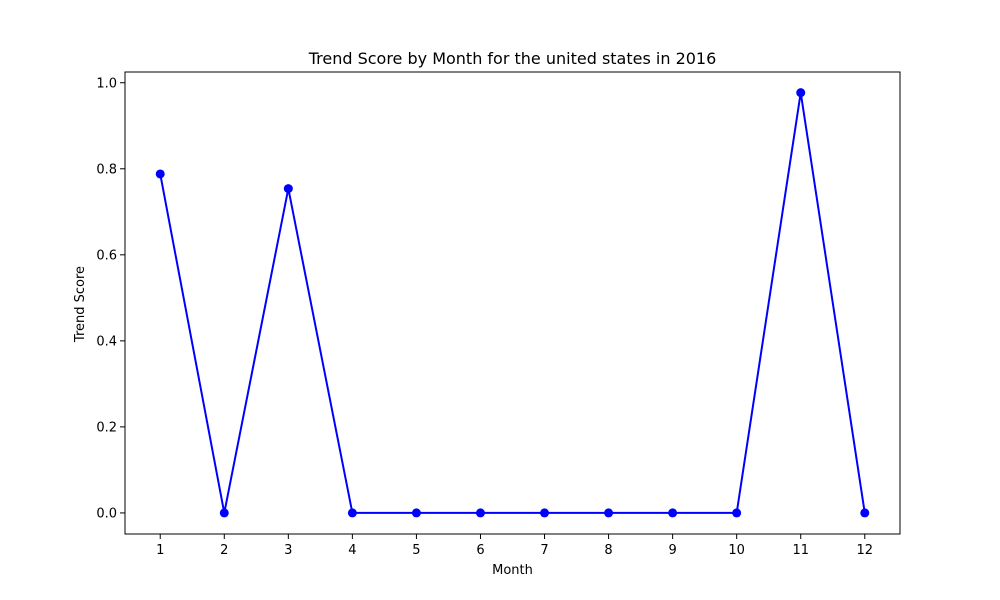  Describe the element at coordinates (672, 550) in the screenshot. I see `x-tick-label: 9` at that location.